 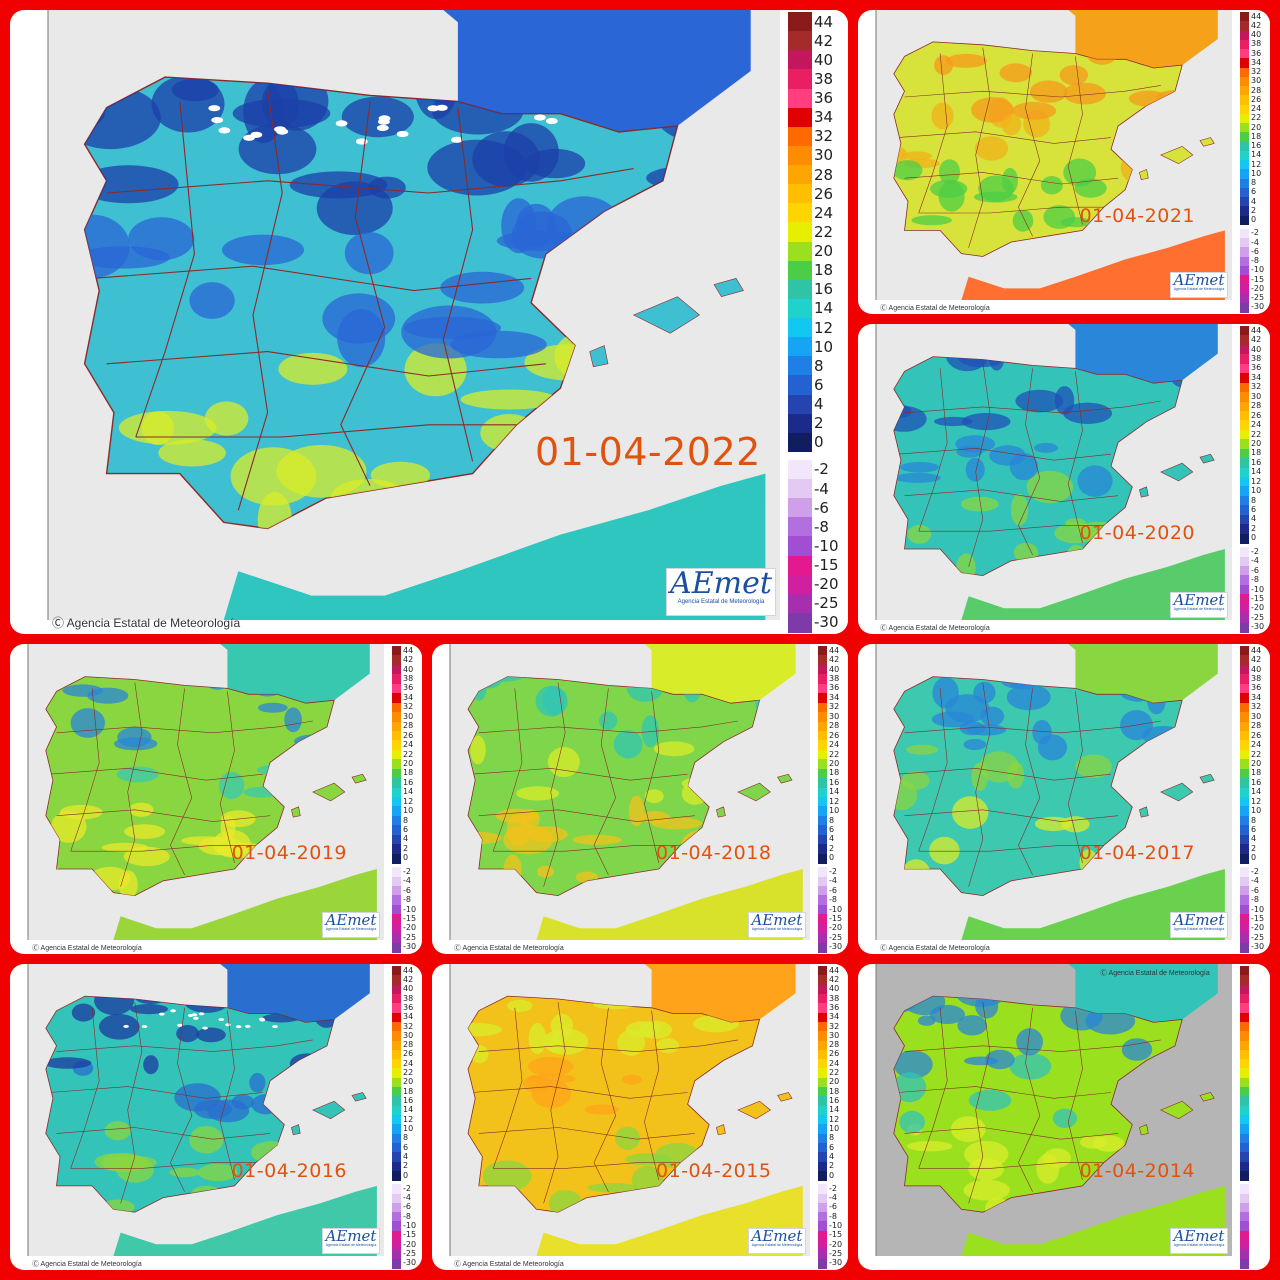 I want to click on scale-tick-label: -6, so click(x=1255, y=890).